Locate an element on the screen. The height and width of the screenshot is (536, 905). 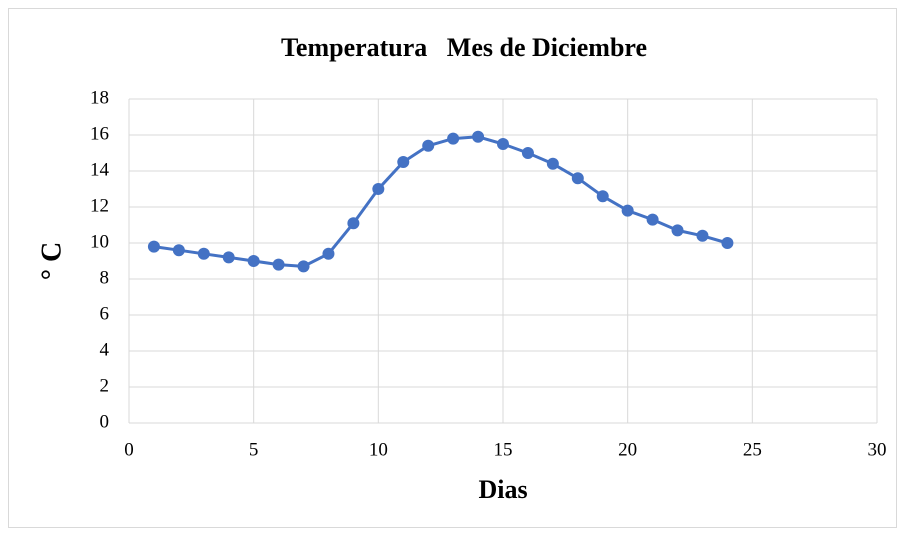
y-tick-label: 8 is located at coordinates (105, 277).